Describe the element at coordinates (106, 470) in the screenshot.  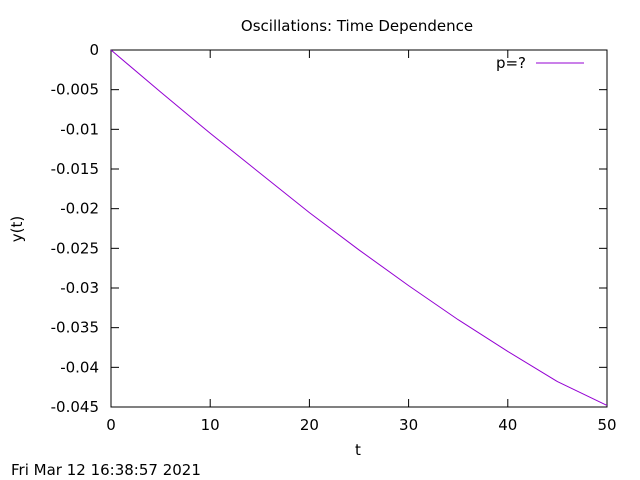
I see `timestamp: Fri Mar 12 16:38:57 2021` at that location.